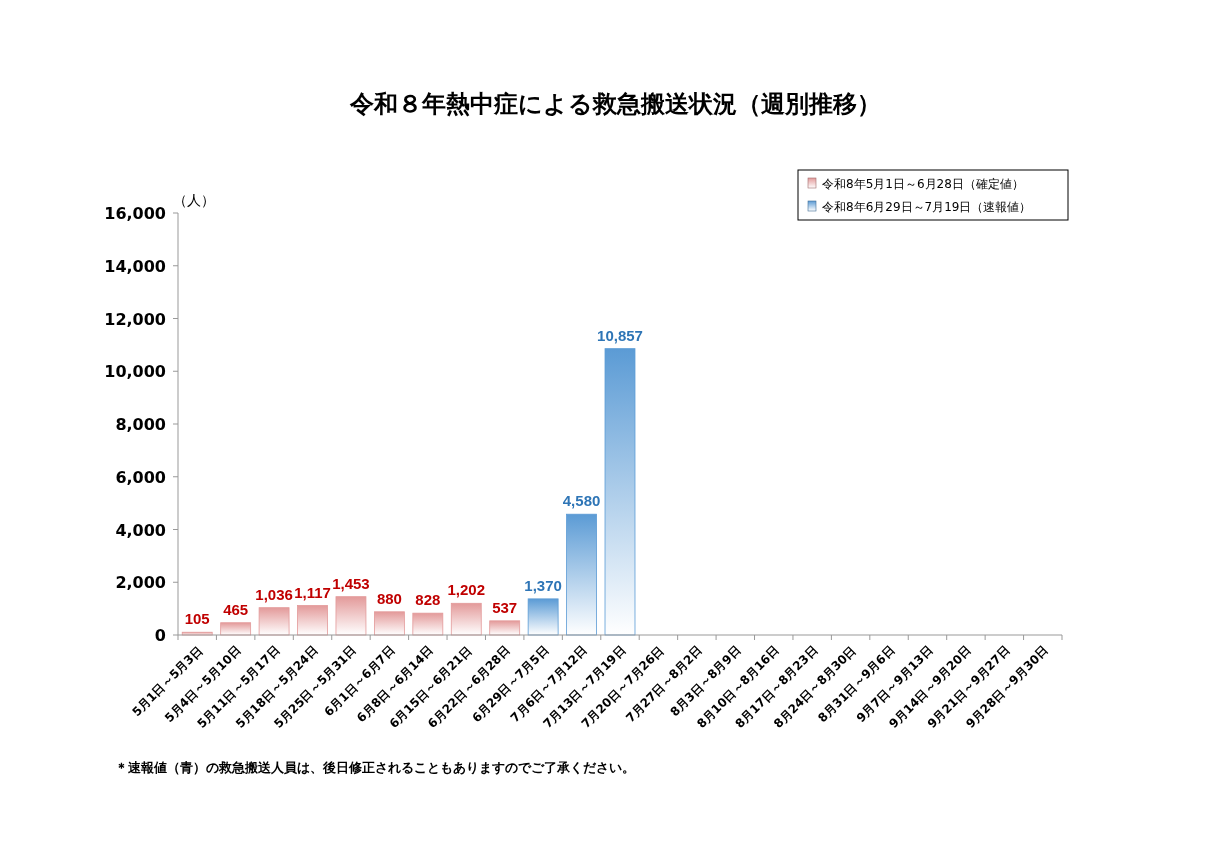 The height and width of the screenshot is (865, 1230). What do you see at coordinates (194, 200) in the screenshot?
I see `y-axis-title: （人）` at bounding box center [194, 200].